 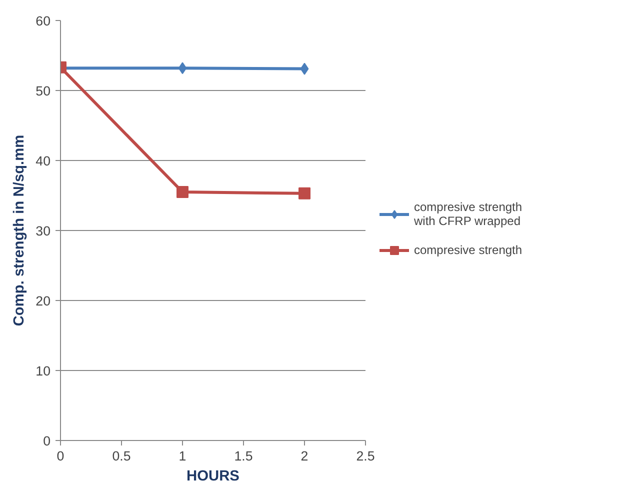 What do you see at coordinates (213, 476) in the screenshot?
I see `x-axis-title: HOURS` at bounding box center [213, 476].